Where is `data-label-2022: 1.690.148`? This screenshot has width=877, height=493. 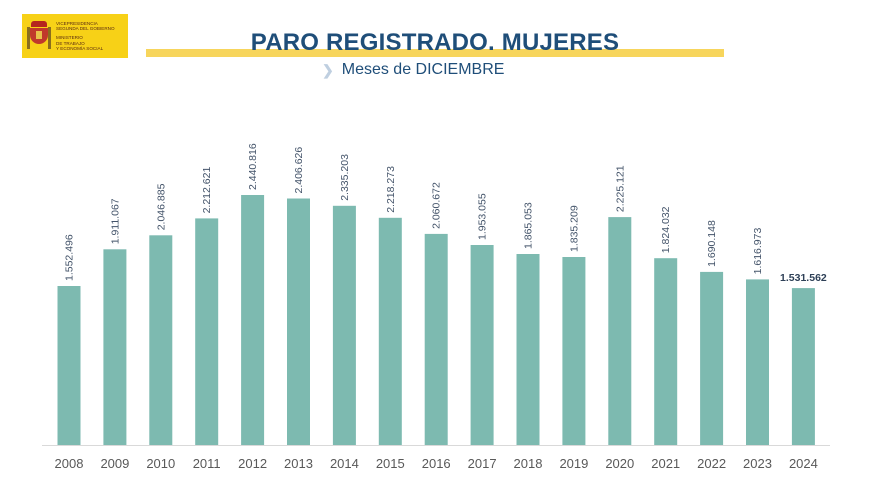 data-label-2022: 1.690.148 is located at coordinates (712, 243).